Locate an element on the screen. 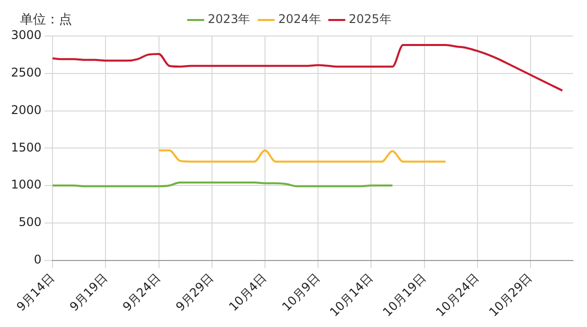  y-tick-label: 2000 is located at coordinates (26, 109).